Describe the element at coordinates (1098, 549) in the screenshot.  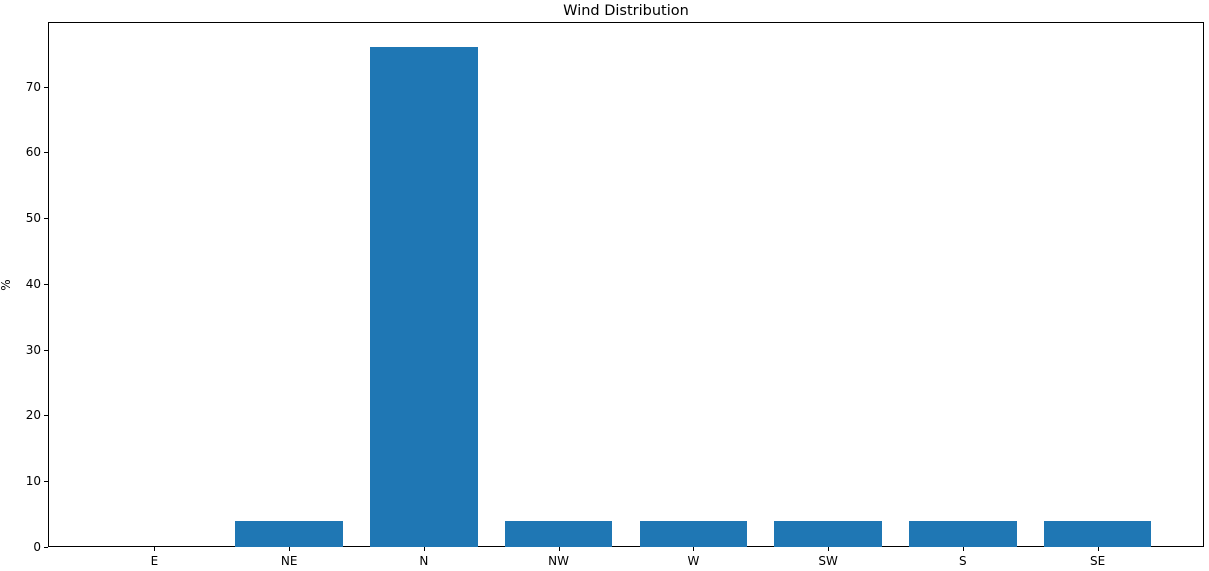
I see `x-tick-mark-SE` at that location.